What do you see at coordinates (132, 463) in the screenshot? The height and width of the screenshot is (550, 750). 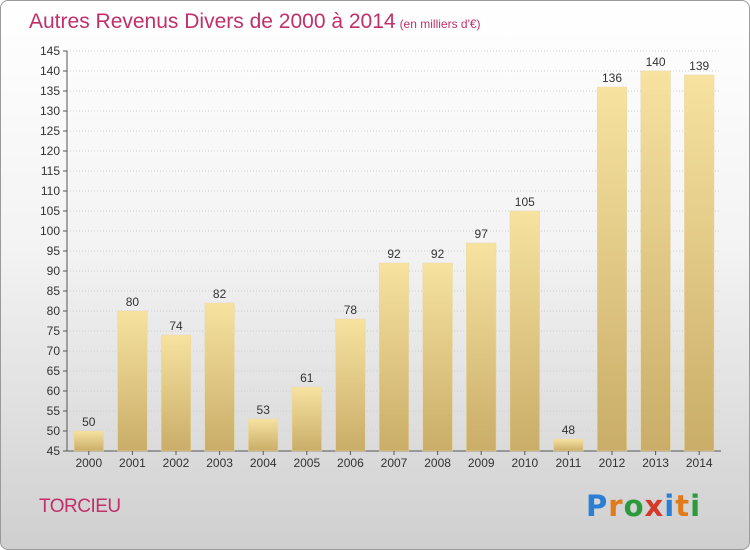 I see `x-tick-label: 2001` at bounding box center [132, 463].